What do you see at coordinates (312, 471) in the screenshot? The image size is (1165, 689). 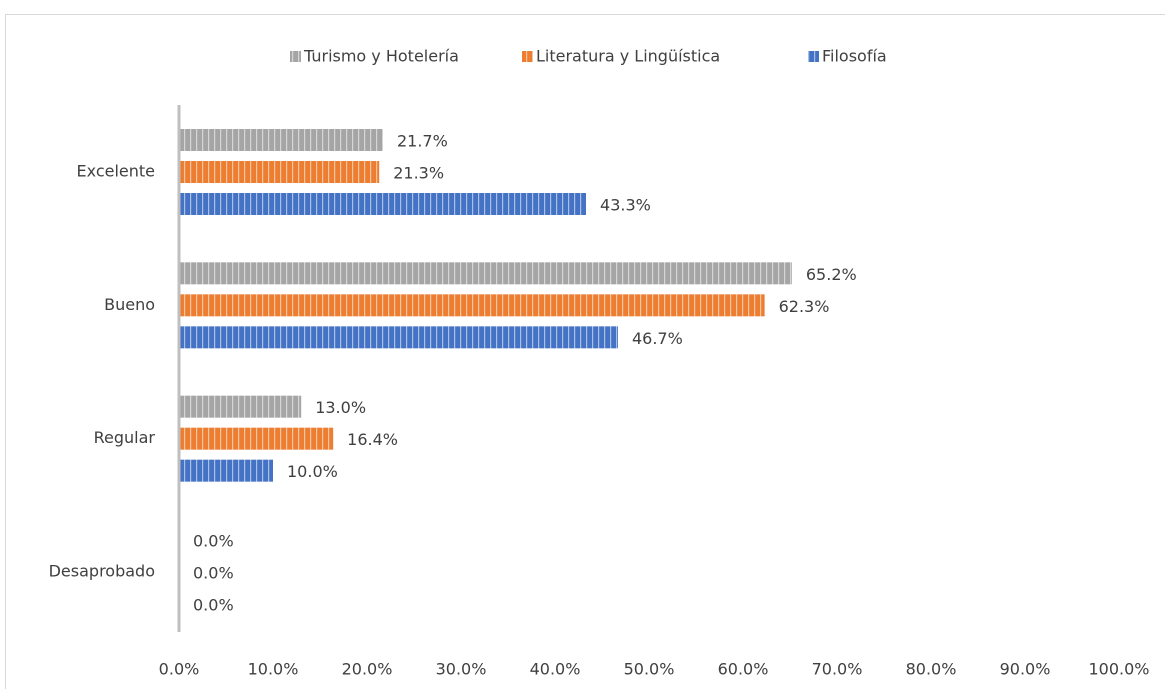 I see `data-label: 10.0%` at bounding box center [312, 471].